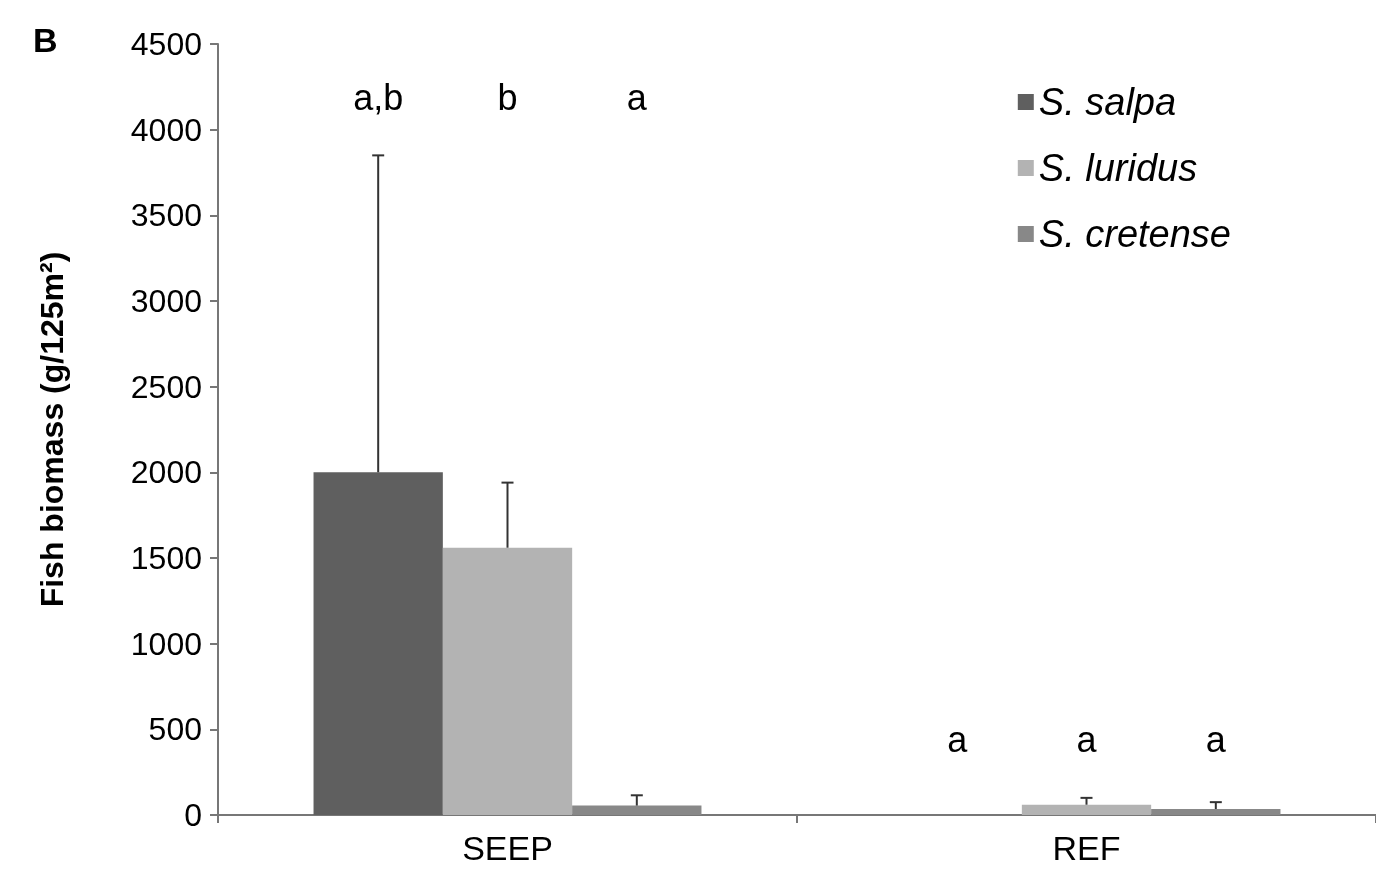 The image size is (1384, 895). What do you see at coordinates (175, 729) in the screenshot?
I see `y-tick-label: 500` at bounding box center [175, 729].